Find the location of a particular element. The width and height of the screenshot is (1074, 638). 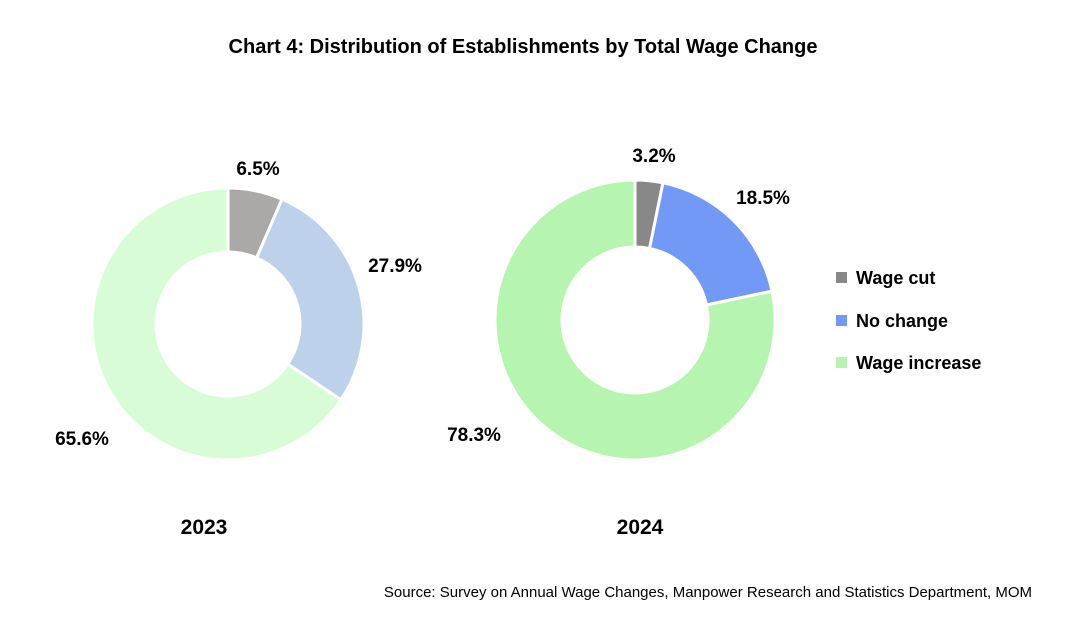

legend-item-wage-cut: Wage cut is located at coordinates (885, 278).